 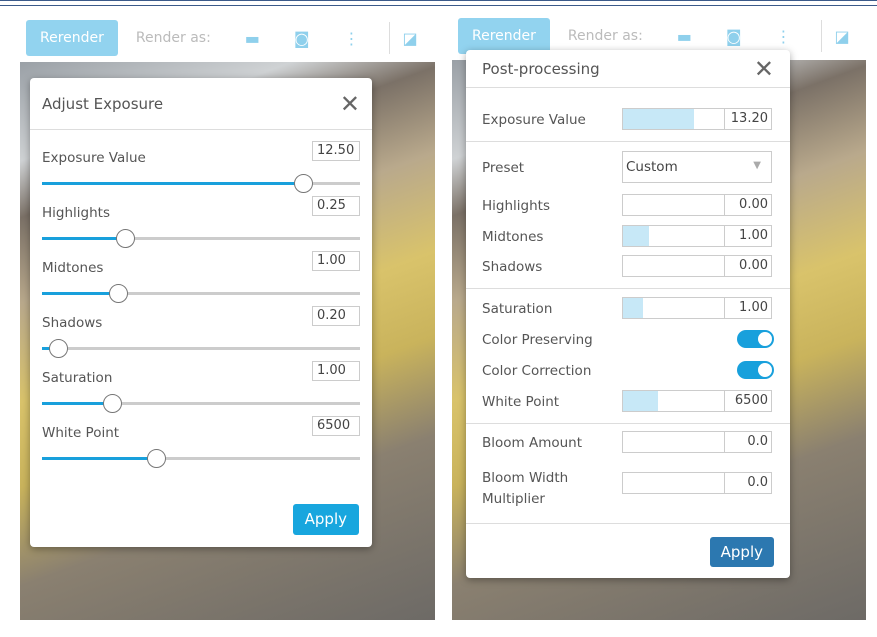 I want to click on slider-label: Exposure Value, so click(x=94, y=158).